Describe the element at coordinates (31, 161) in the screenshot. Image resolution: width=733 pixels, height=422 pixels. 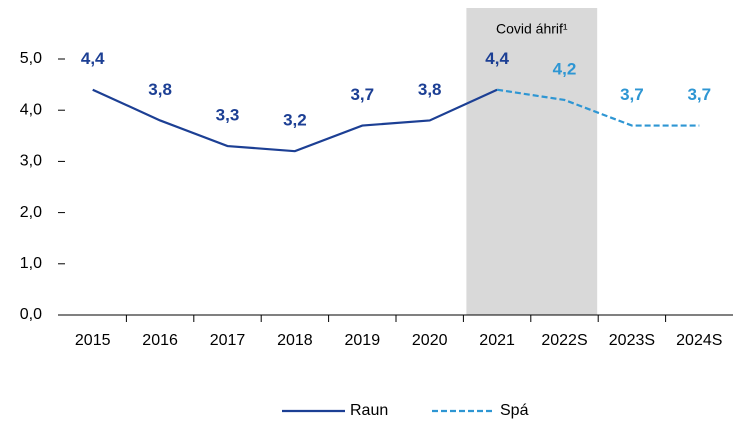
I see `y-tick-label: 3,0` at that location.